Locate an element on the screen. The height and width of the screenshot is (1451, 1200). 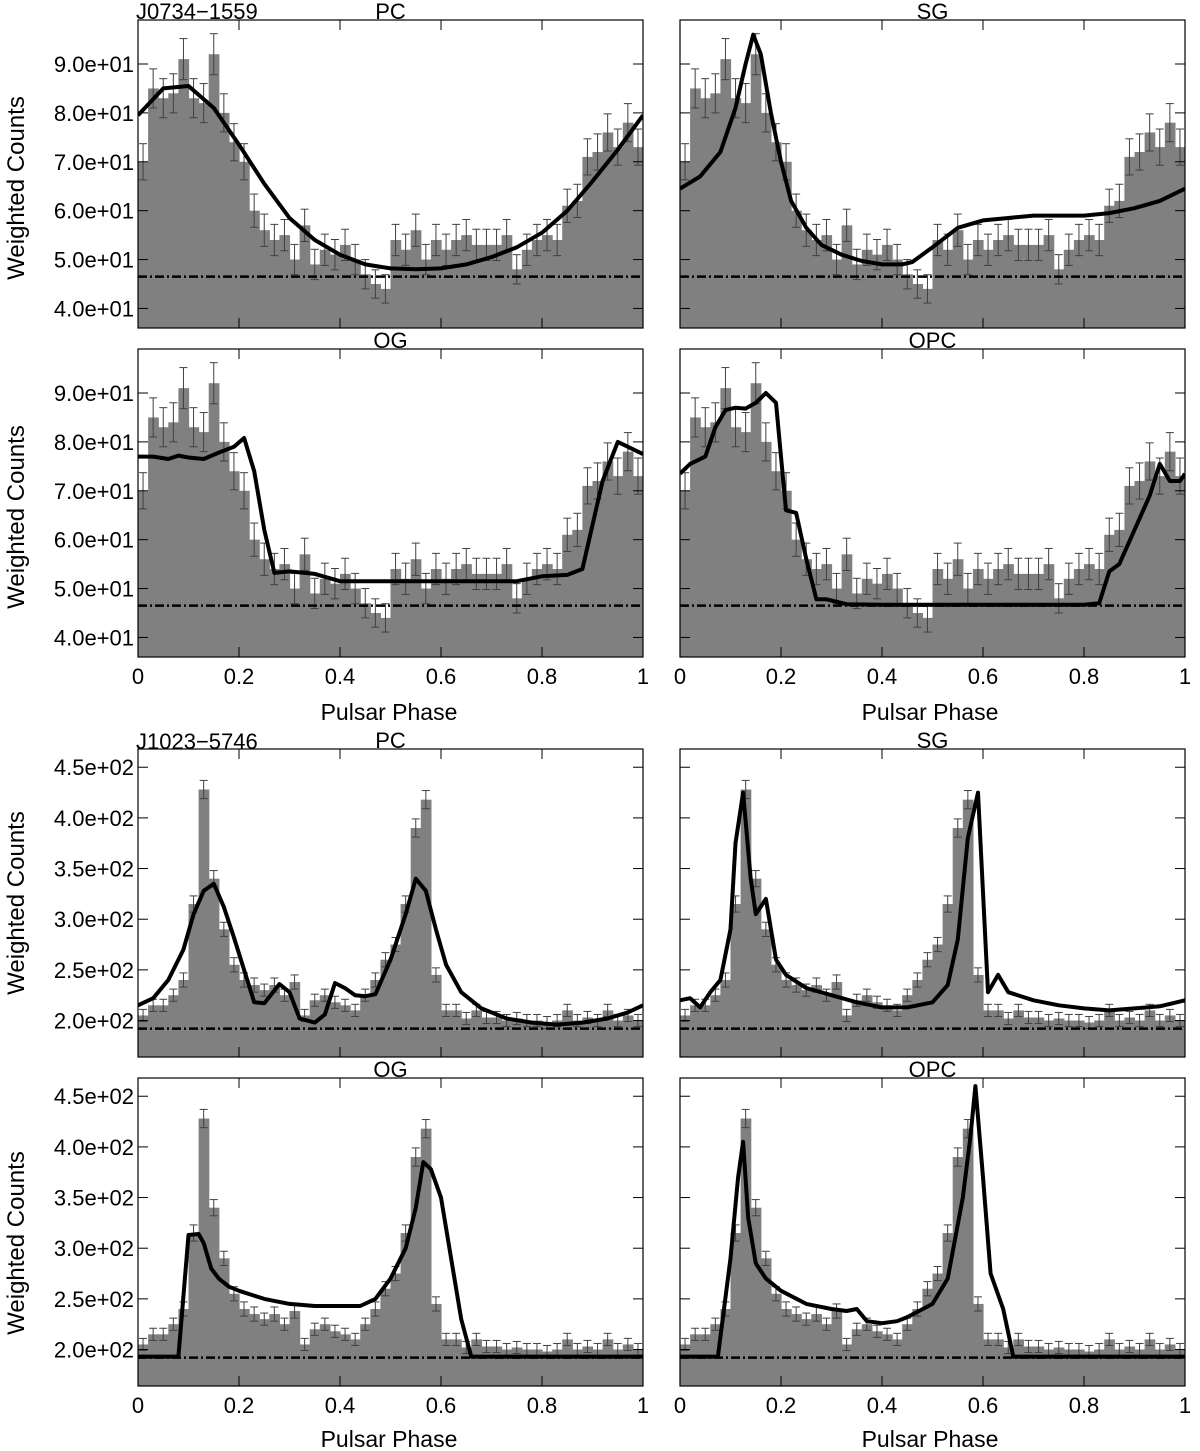
plot-area-j1023-opc is located at coordinates (932, 1235).